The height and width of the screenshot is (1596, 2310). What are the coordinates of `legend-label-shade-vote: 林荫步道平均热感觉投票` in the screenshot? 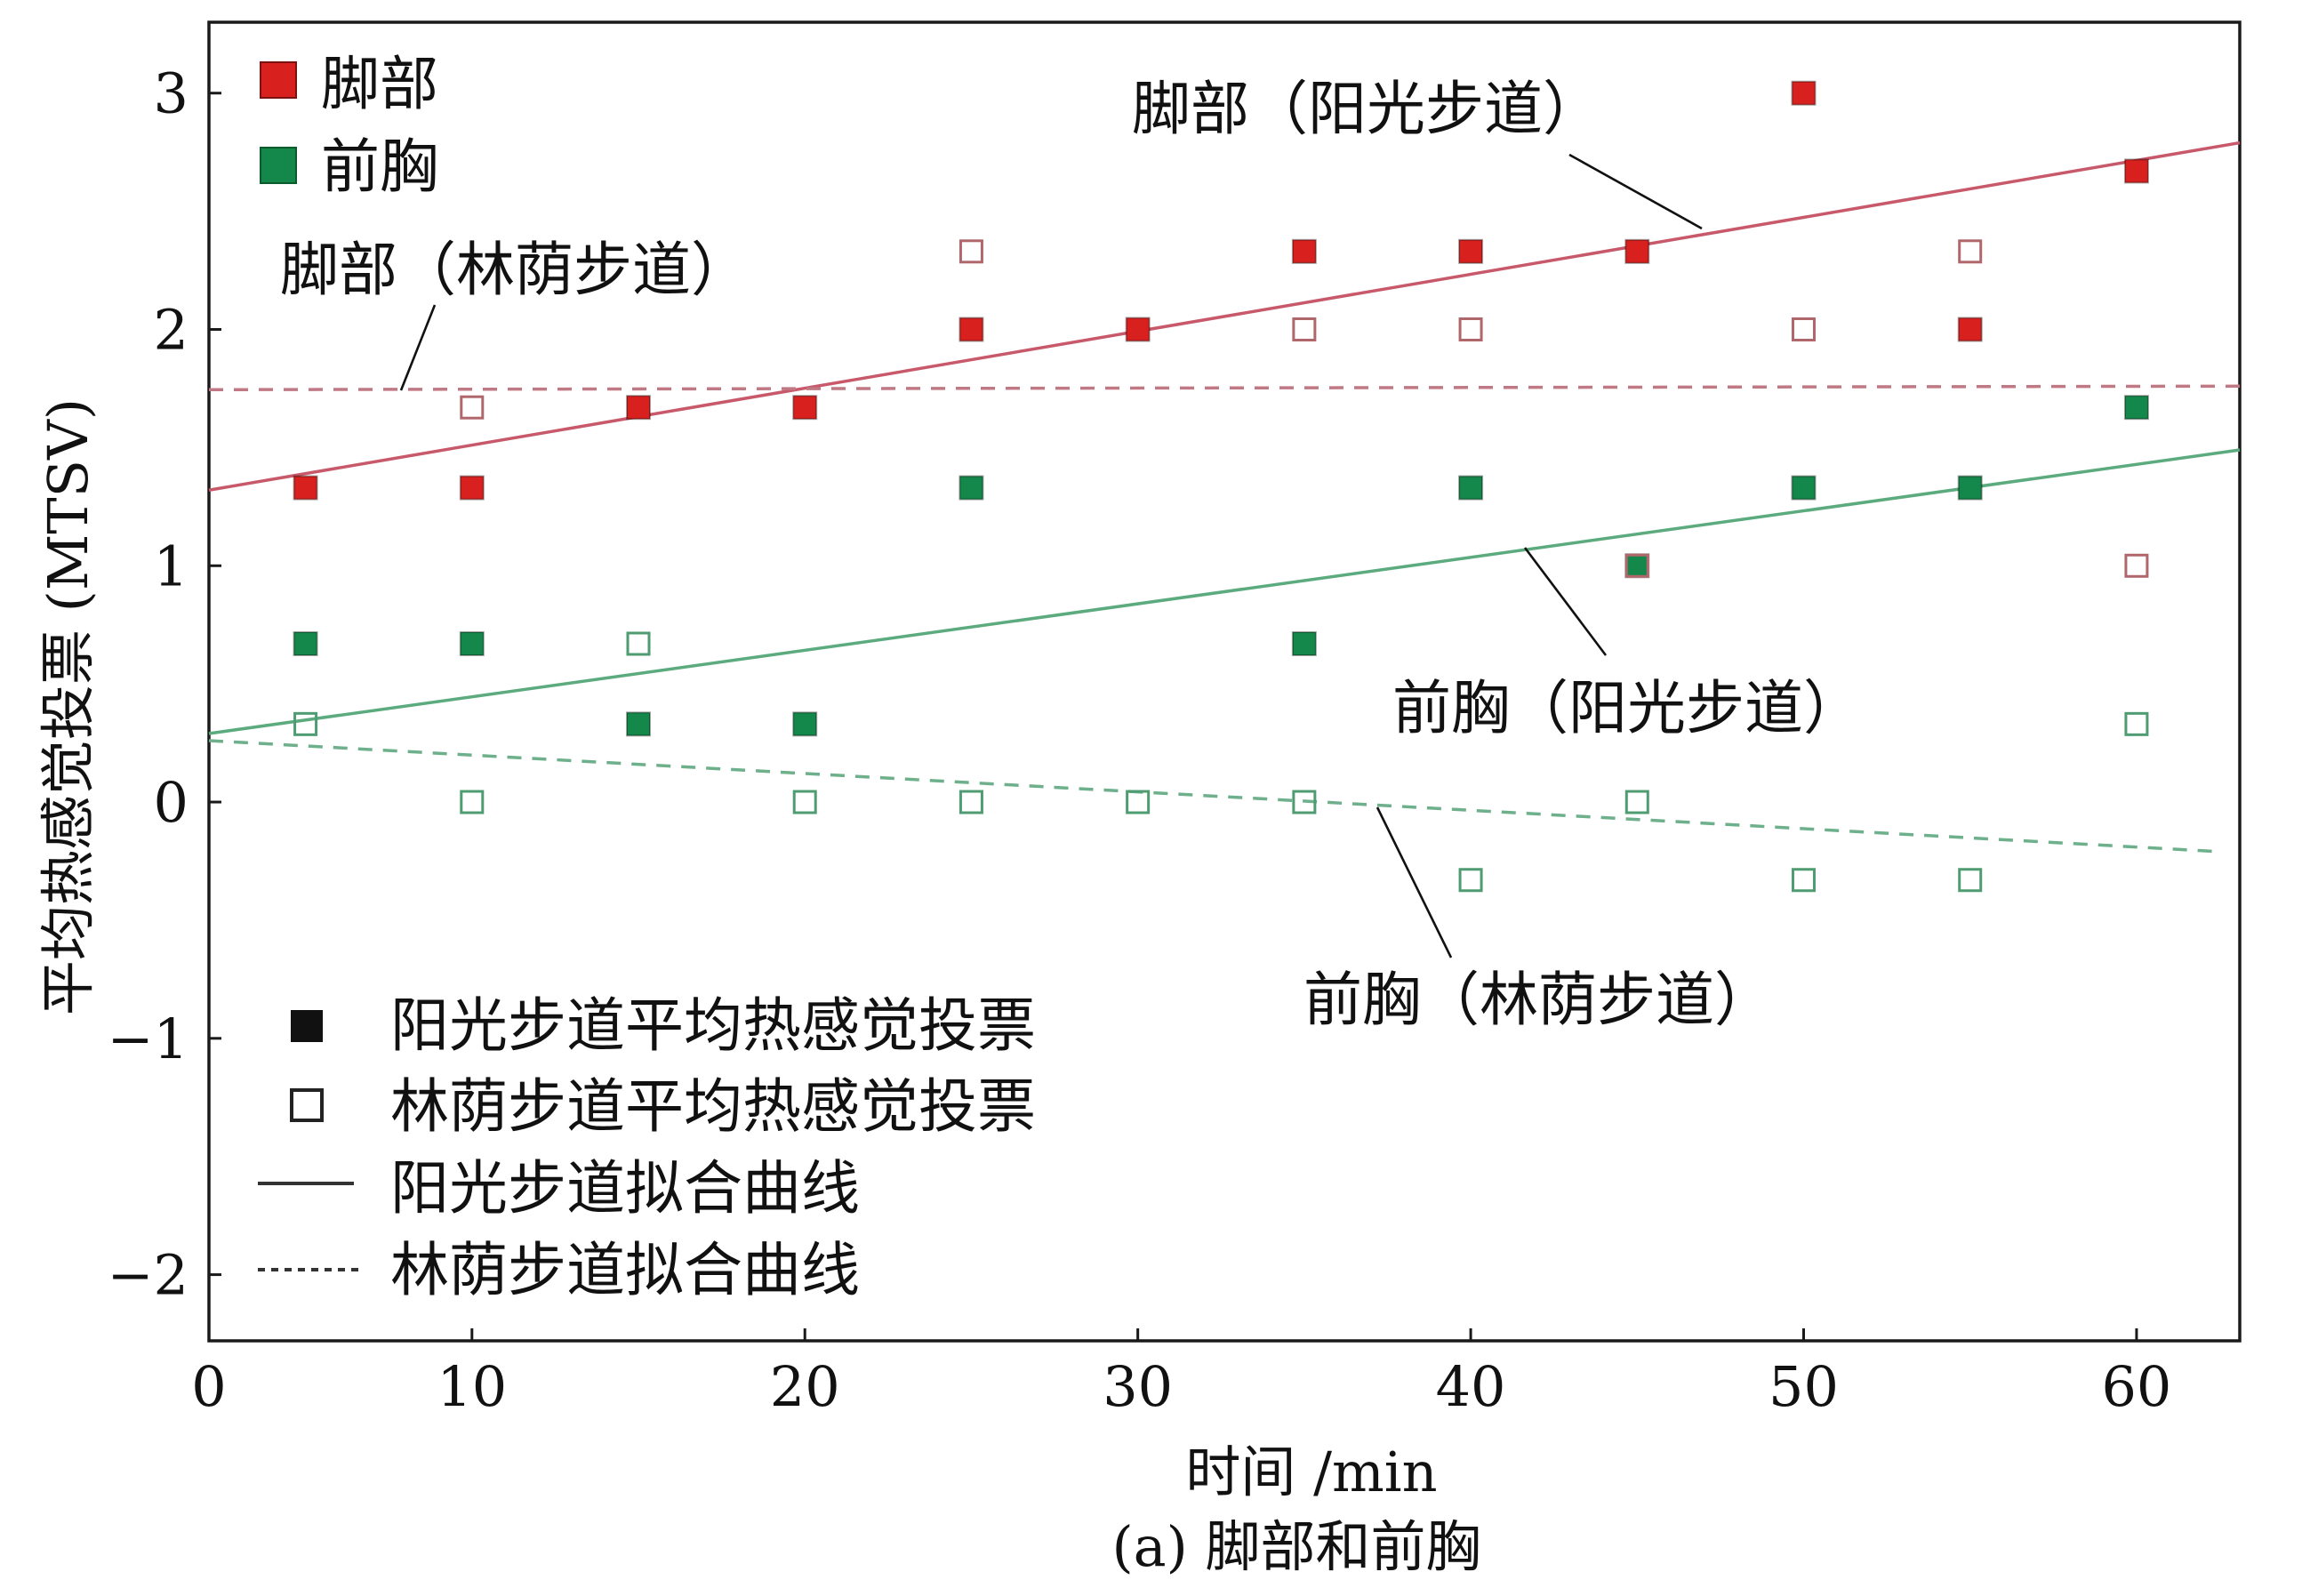 It's located at (713, 1106).